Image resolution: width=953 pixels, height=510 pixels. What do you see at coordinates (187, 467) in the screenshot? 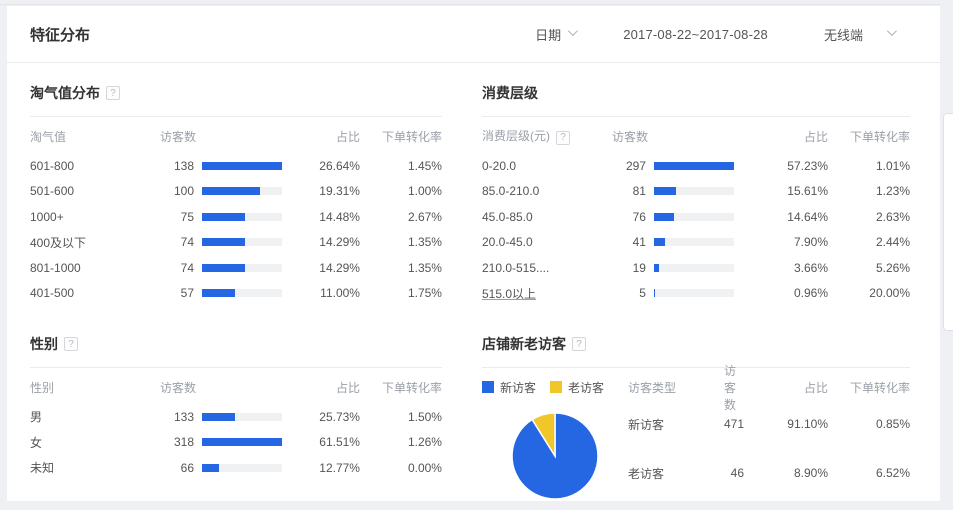
I see `visitors-count: 66` at bounding box center [187, 467].